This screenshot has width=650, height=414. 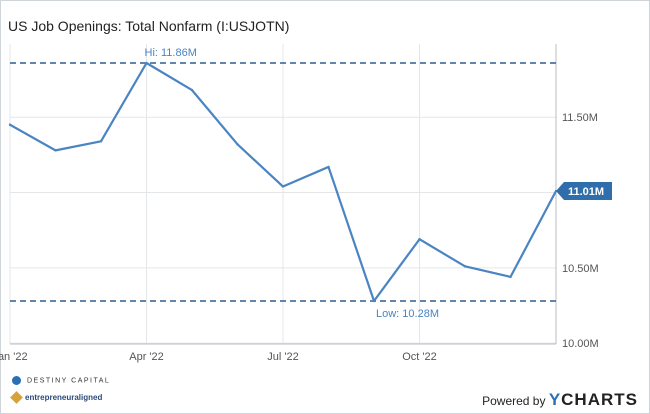 What do you see at coordinates (419, 357) in the screenshot?
I see `x-tick-label: Oct '22` at bounding box center [419, 357].